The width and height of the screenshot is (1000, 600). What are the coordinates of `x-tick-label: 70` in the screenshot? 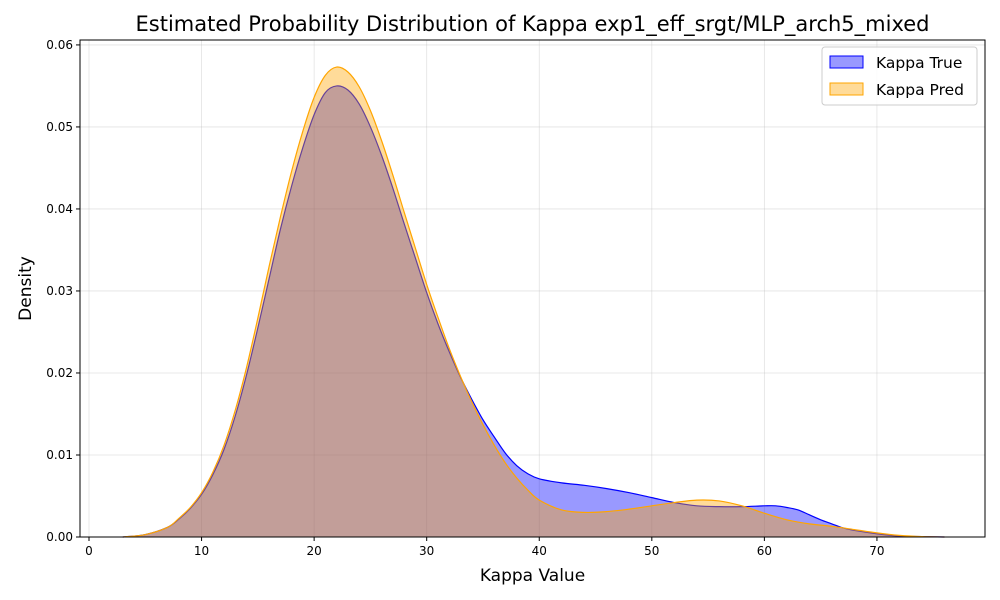 It's located at (876, 551).